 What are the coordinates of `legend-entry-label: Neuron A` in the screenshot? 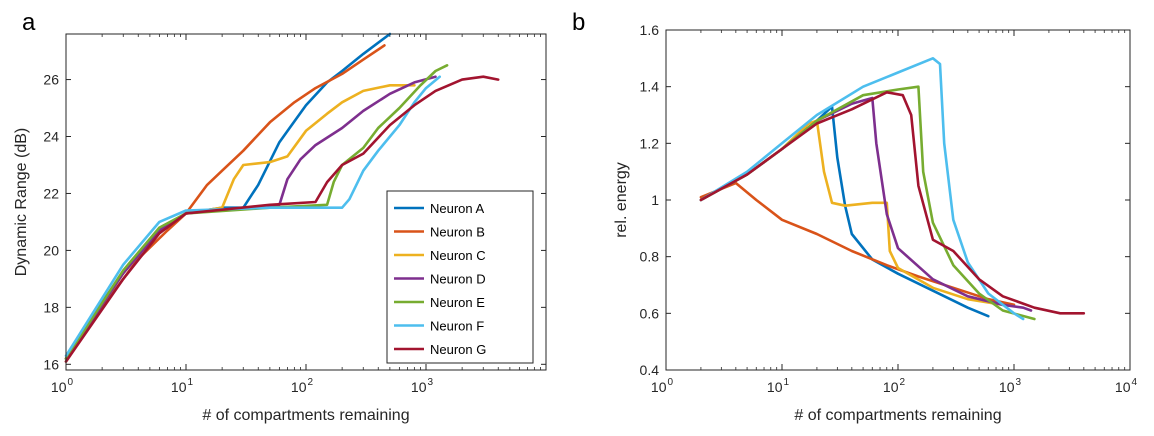 It's located at (457, 208).